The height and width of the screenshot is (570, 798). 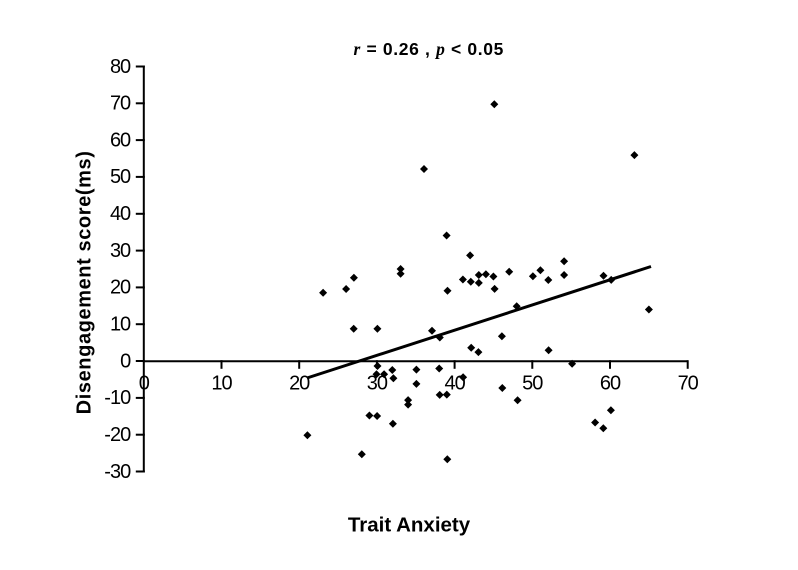 I want to click on svg-text: Trait Anxiety, so click(x=409, y=525).